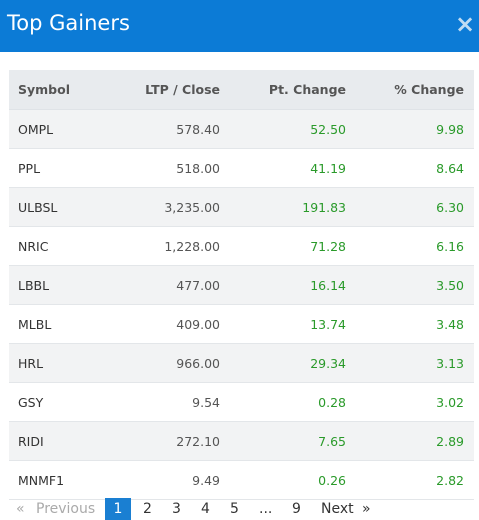 The width and height of the screenshot is (479, 520). Describe the element at coordinates (59, 207) in the screenshot. I see `symbol-cell: ULBSL` at that location.